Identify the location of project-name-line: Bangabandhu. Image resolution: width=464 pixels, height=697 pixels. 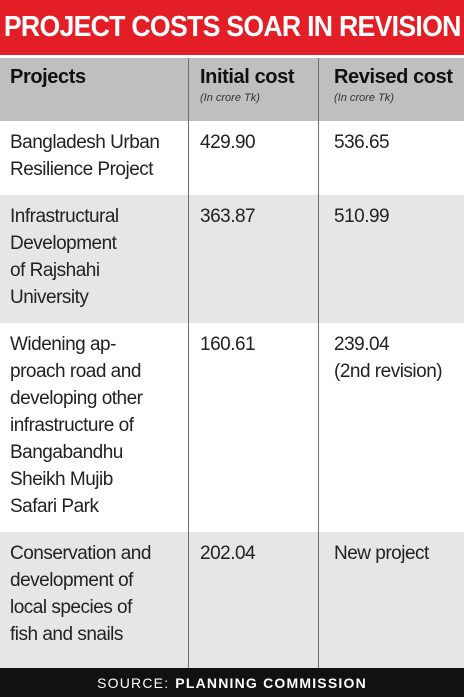
(66, 452).